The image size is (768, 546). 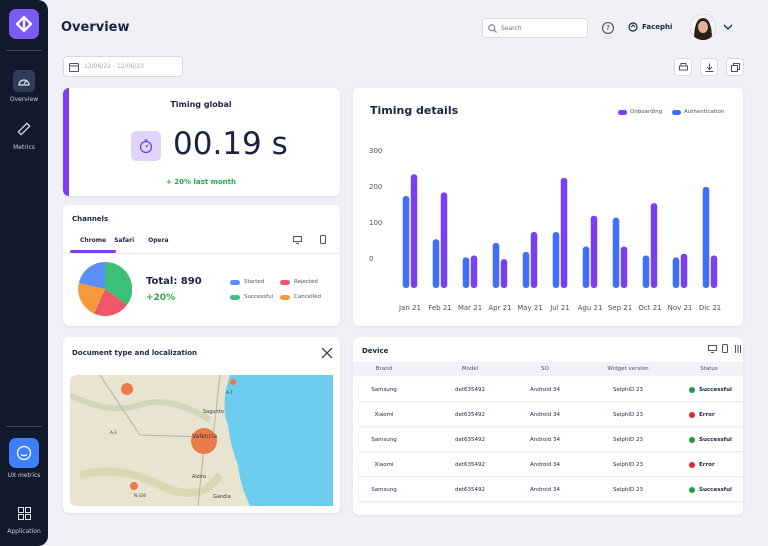 I want to click on y-tick-label: 300, so click(x=375, y=151).